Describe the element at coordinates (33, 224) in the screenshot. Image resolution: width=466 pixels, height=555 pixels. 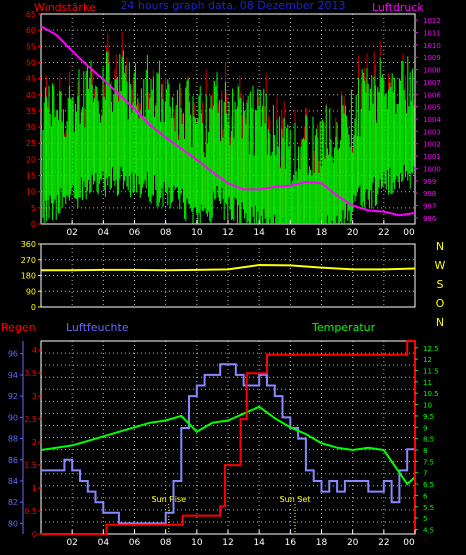
I see `wind-ytick-label: 0` at that location.